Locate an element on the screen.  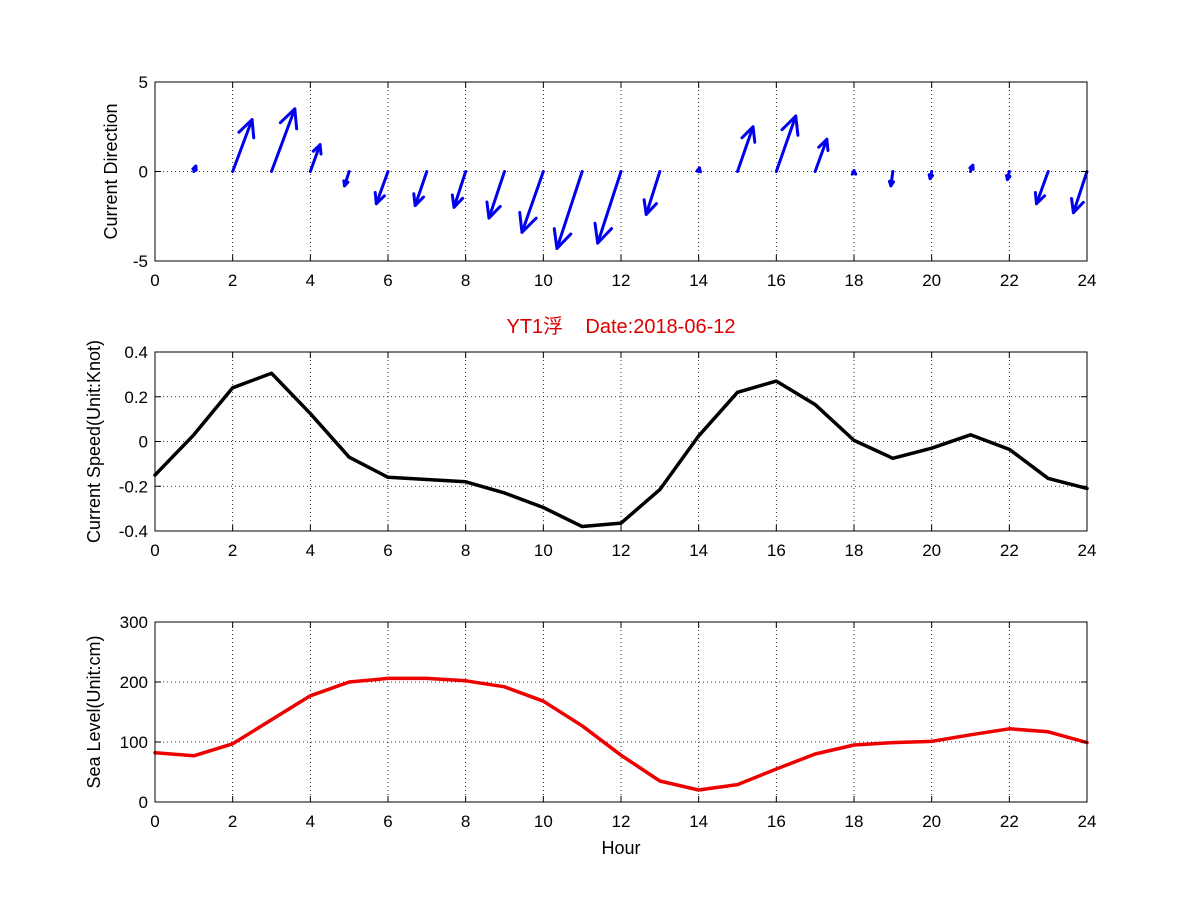
y-tick-label: 0.2 is located at coordinates (136, 397).